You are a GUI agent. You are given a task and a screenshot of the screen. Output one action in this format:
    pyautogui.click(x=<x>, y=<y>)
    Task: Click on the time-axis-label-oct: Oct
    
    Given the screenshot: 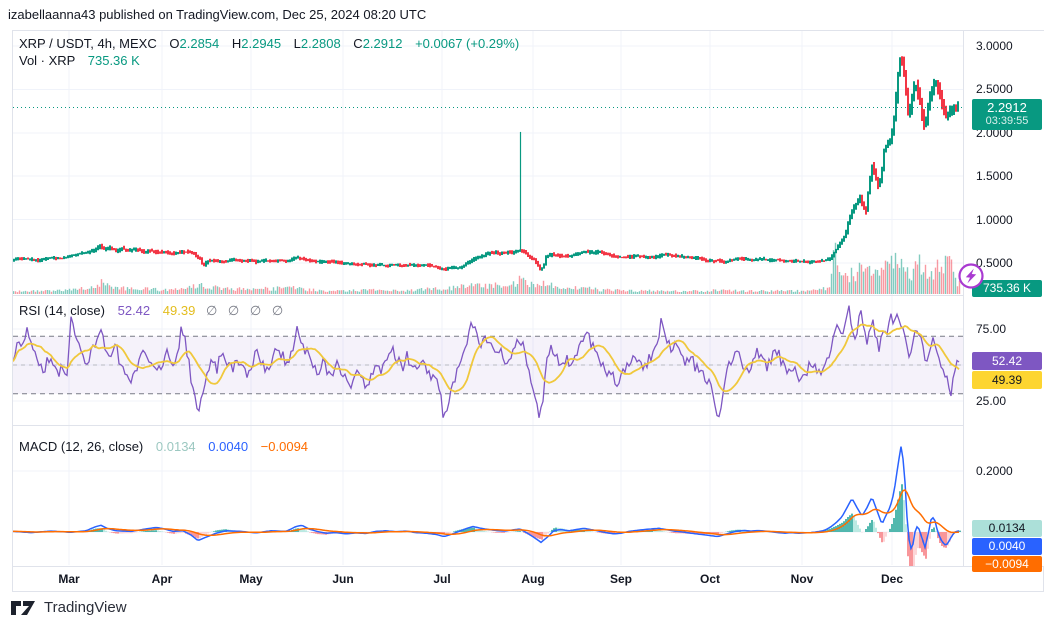 What is the action you would take?
    pyautogui.click(x=710, y=579)
    